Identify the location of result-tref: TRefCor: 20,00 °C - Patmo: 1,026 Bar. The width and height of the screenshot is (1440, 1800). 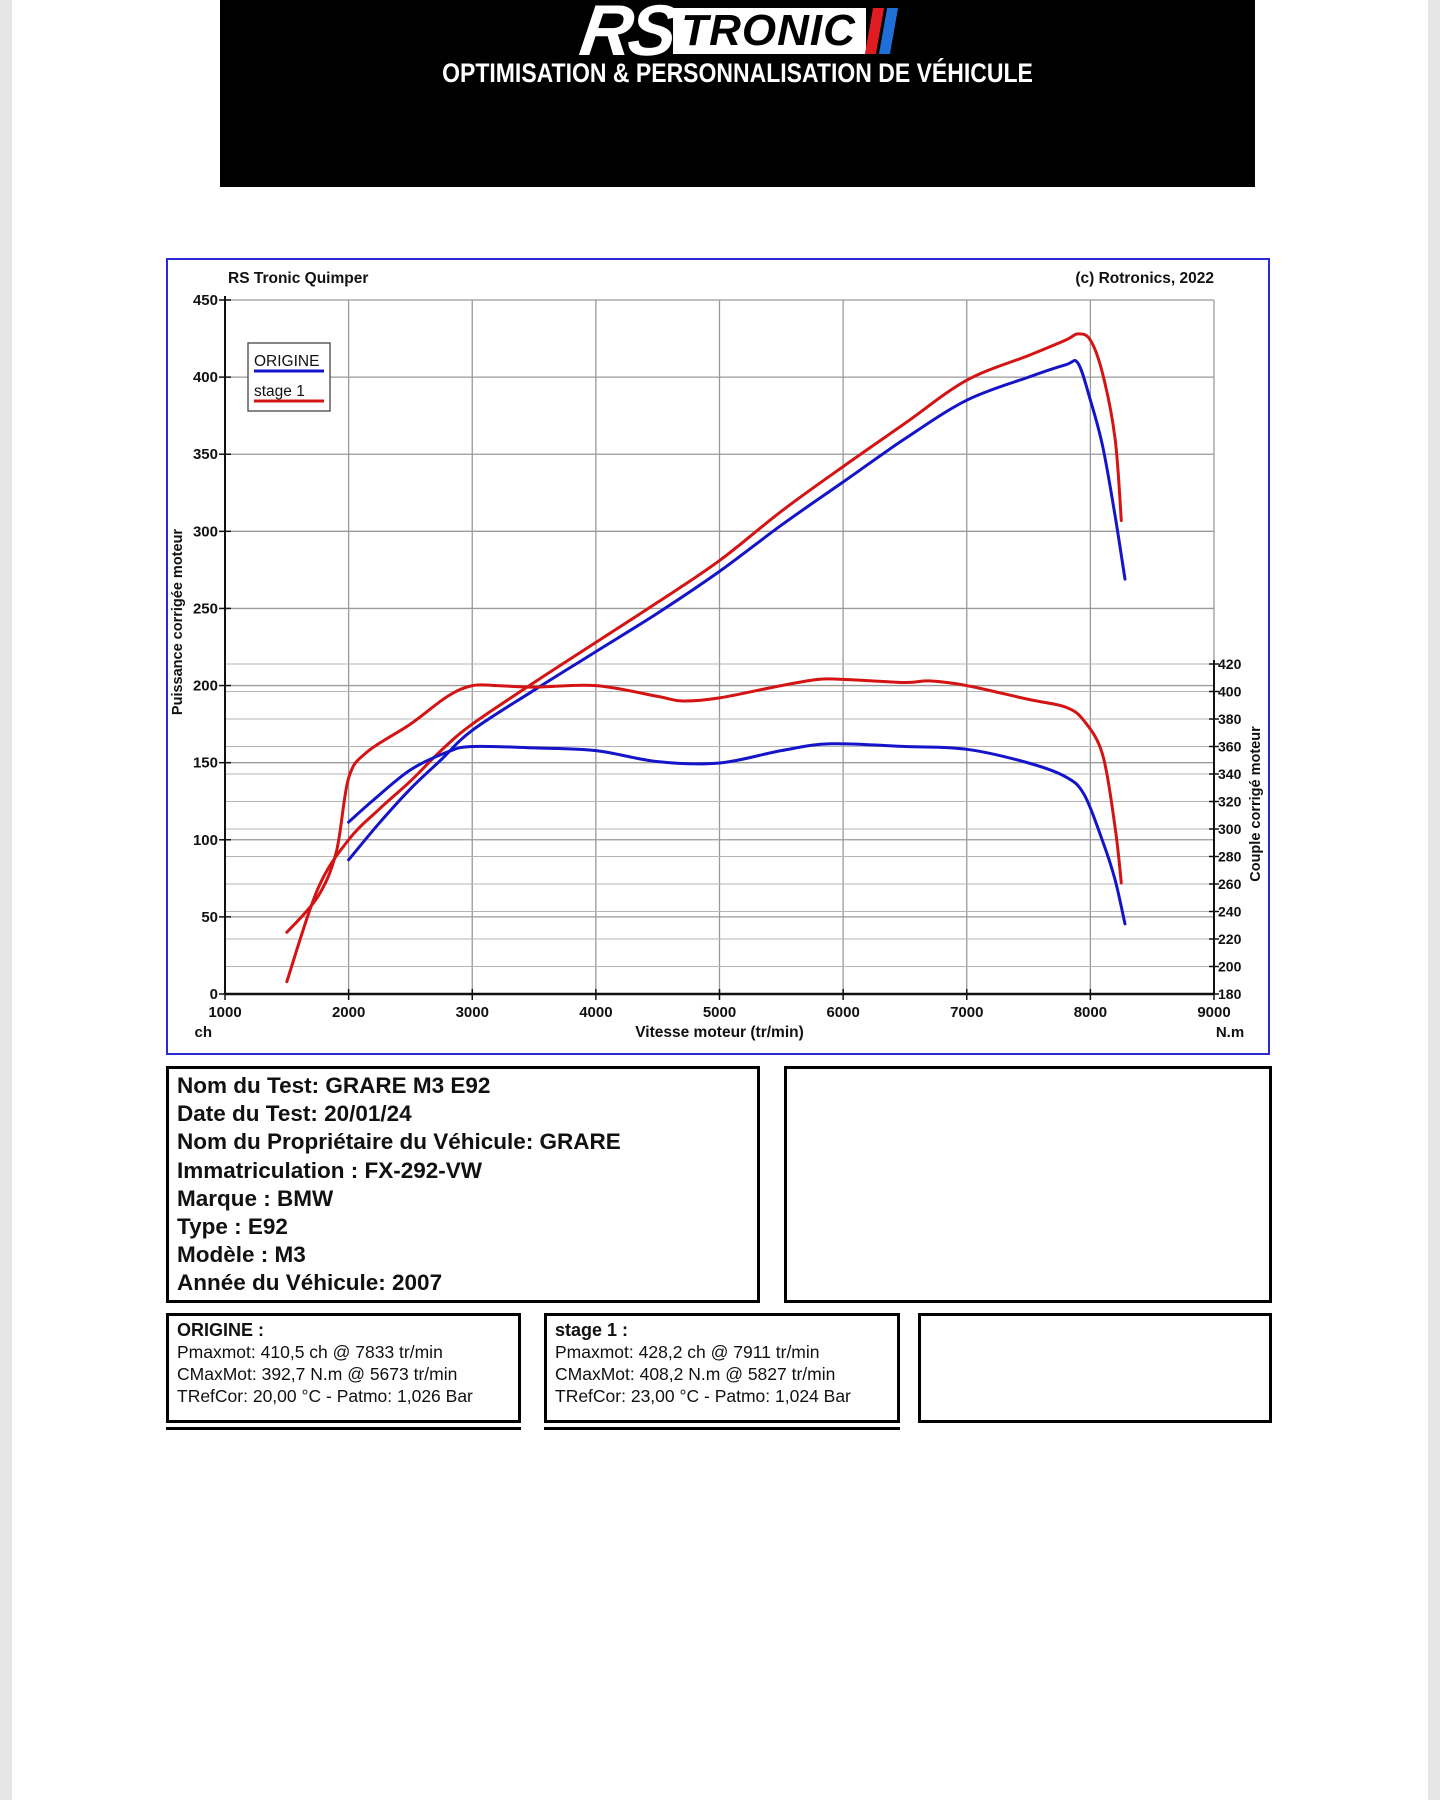
(325, 1396).